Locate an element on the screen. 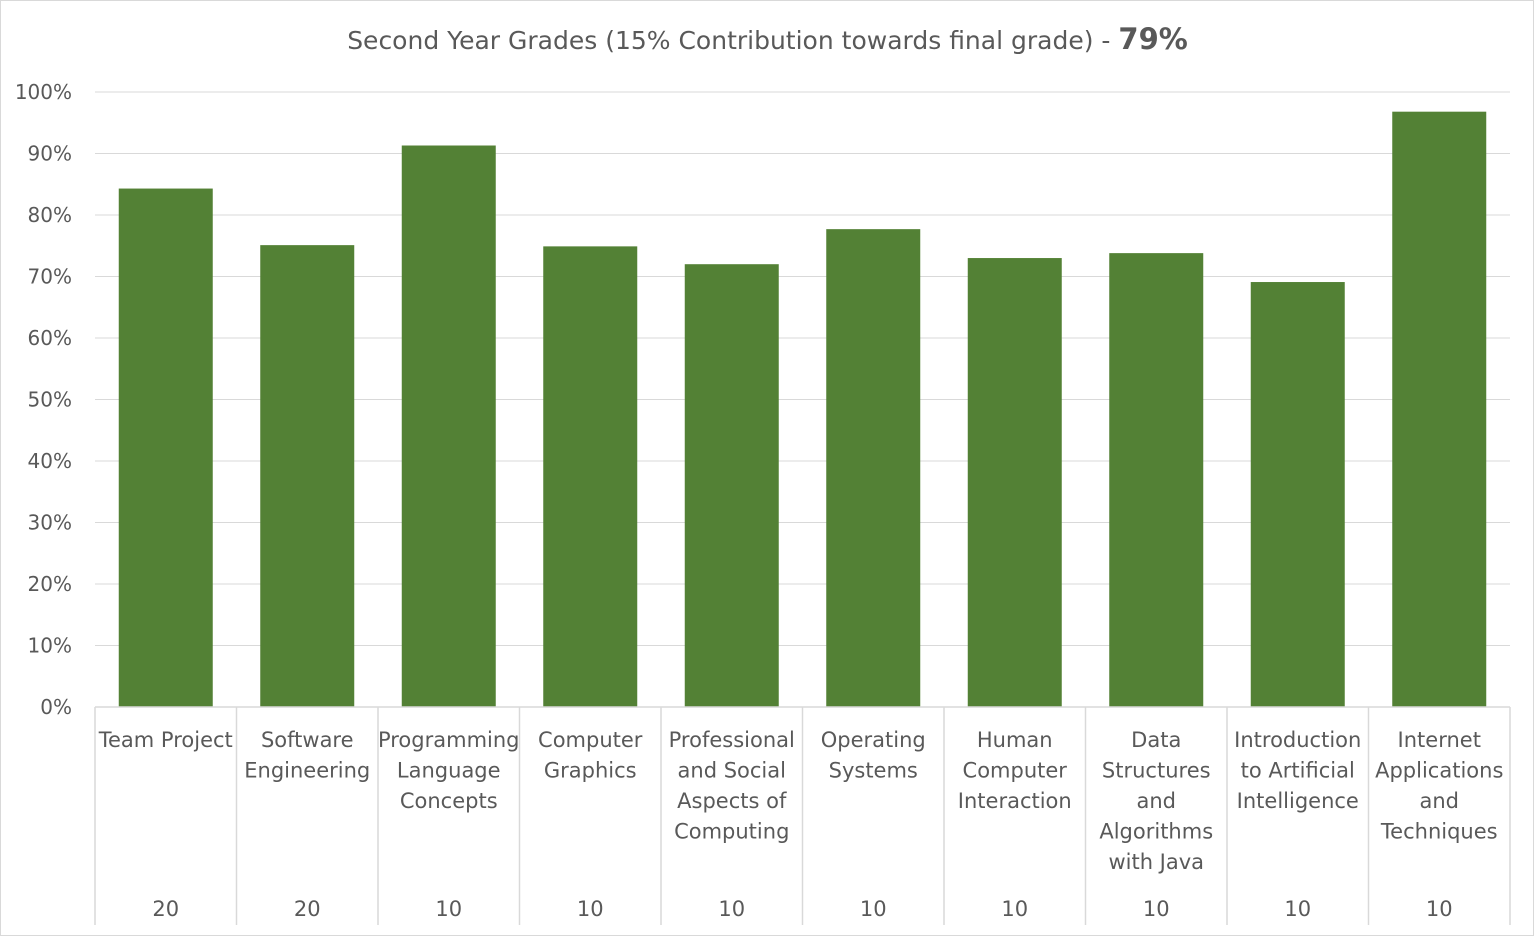 The width and height of the screenshot is (1535, 937). y-tick-label: 50% is located at coordinates (50, 400).